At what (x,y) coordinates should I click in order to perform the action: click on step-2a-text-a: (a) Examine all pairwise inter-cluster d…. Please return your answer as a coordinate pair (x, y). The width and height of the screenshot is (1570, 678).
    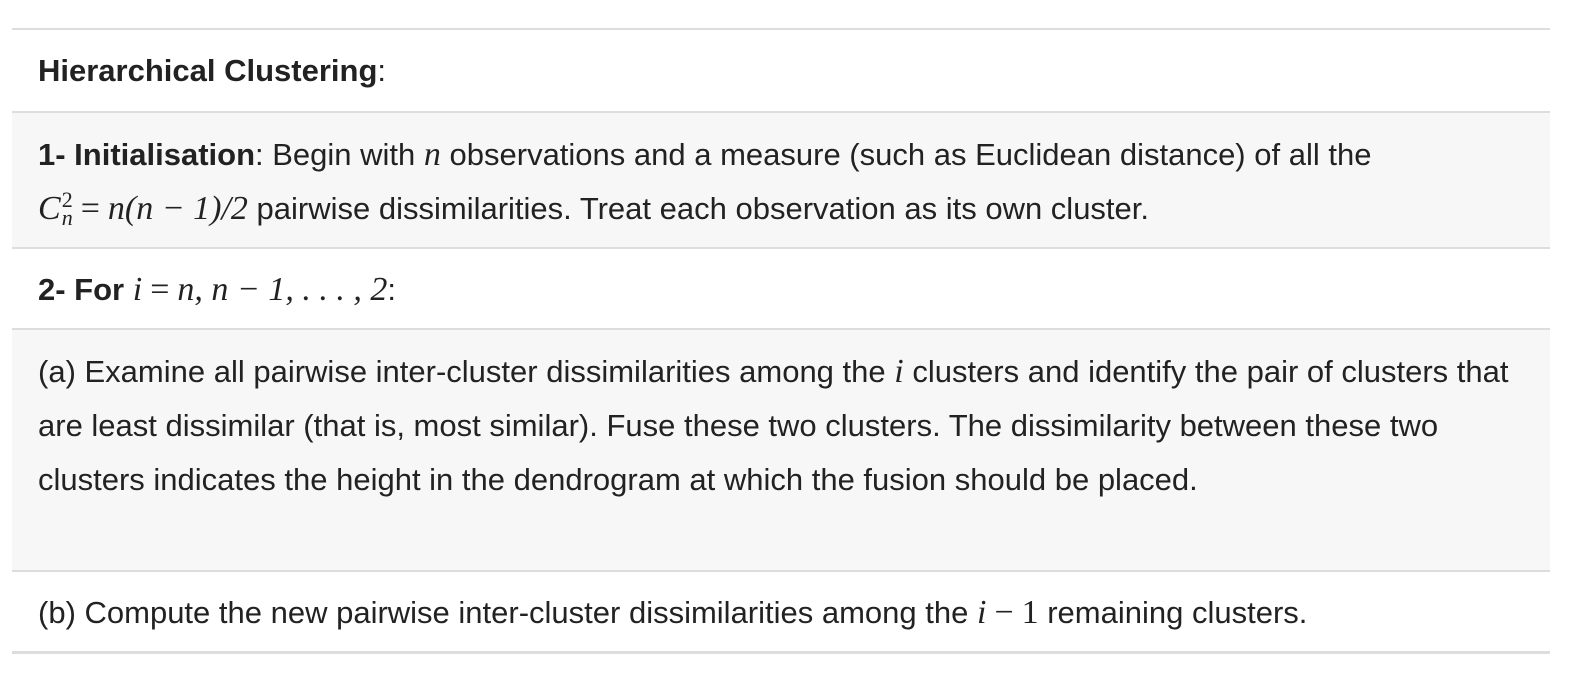
    Looking at the image, I should click on (466, 371).